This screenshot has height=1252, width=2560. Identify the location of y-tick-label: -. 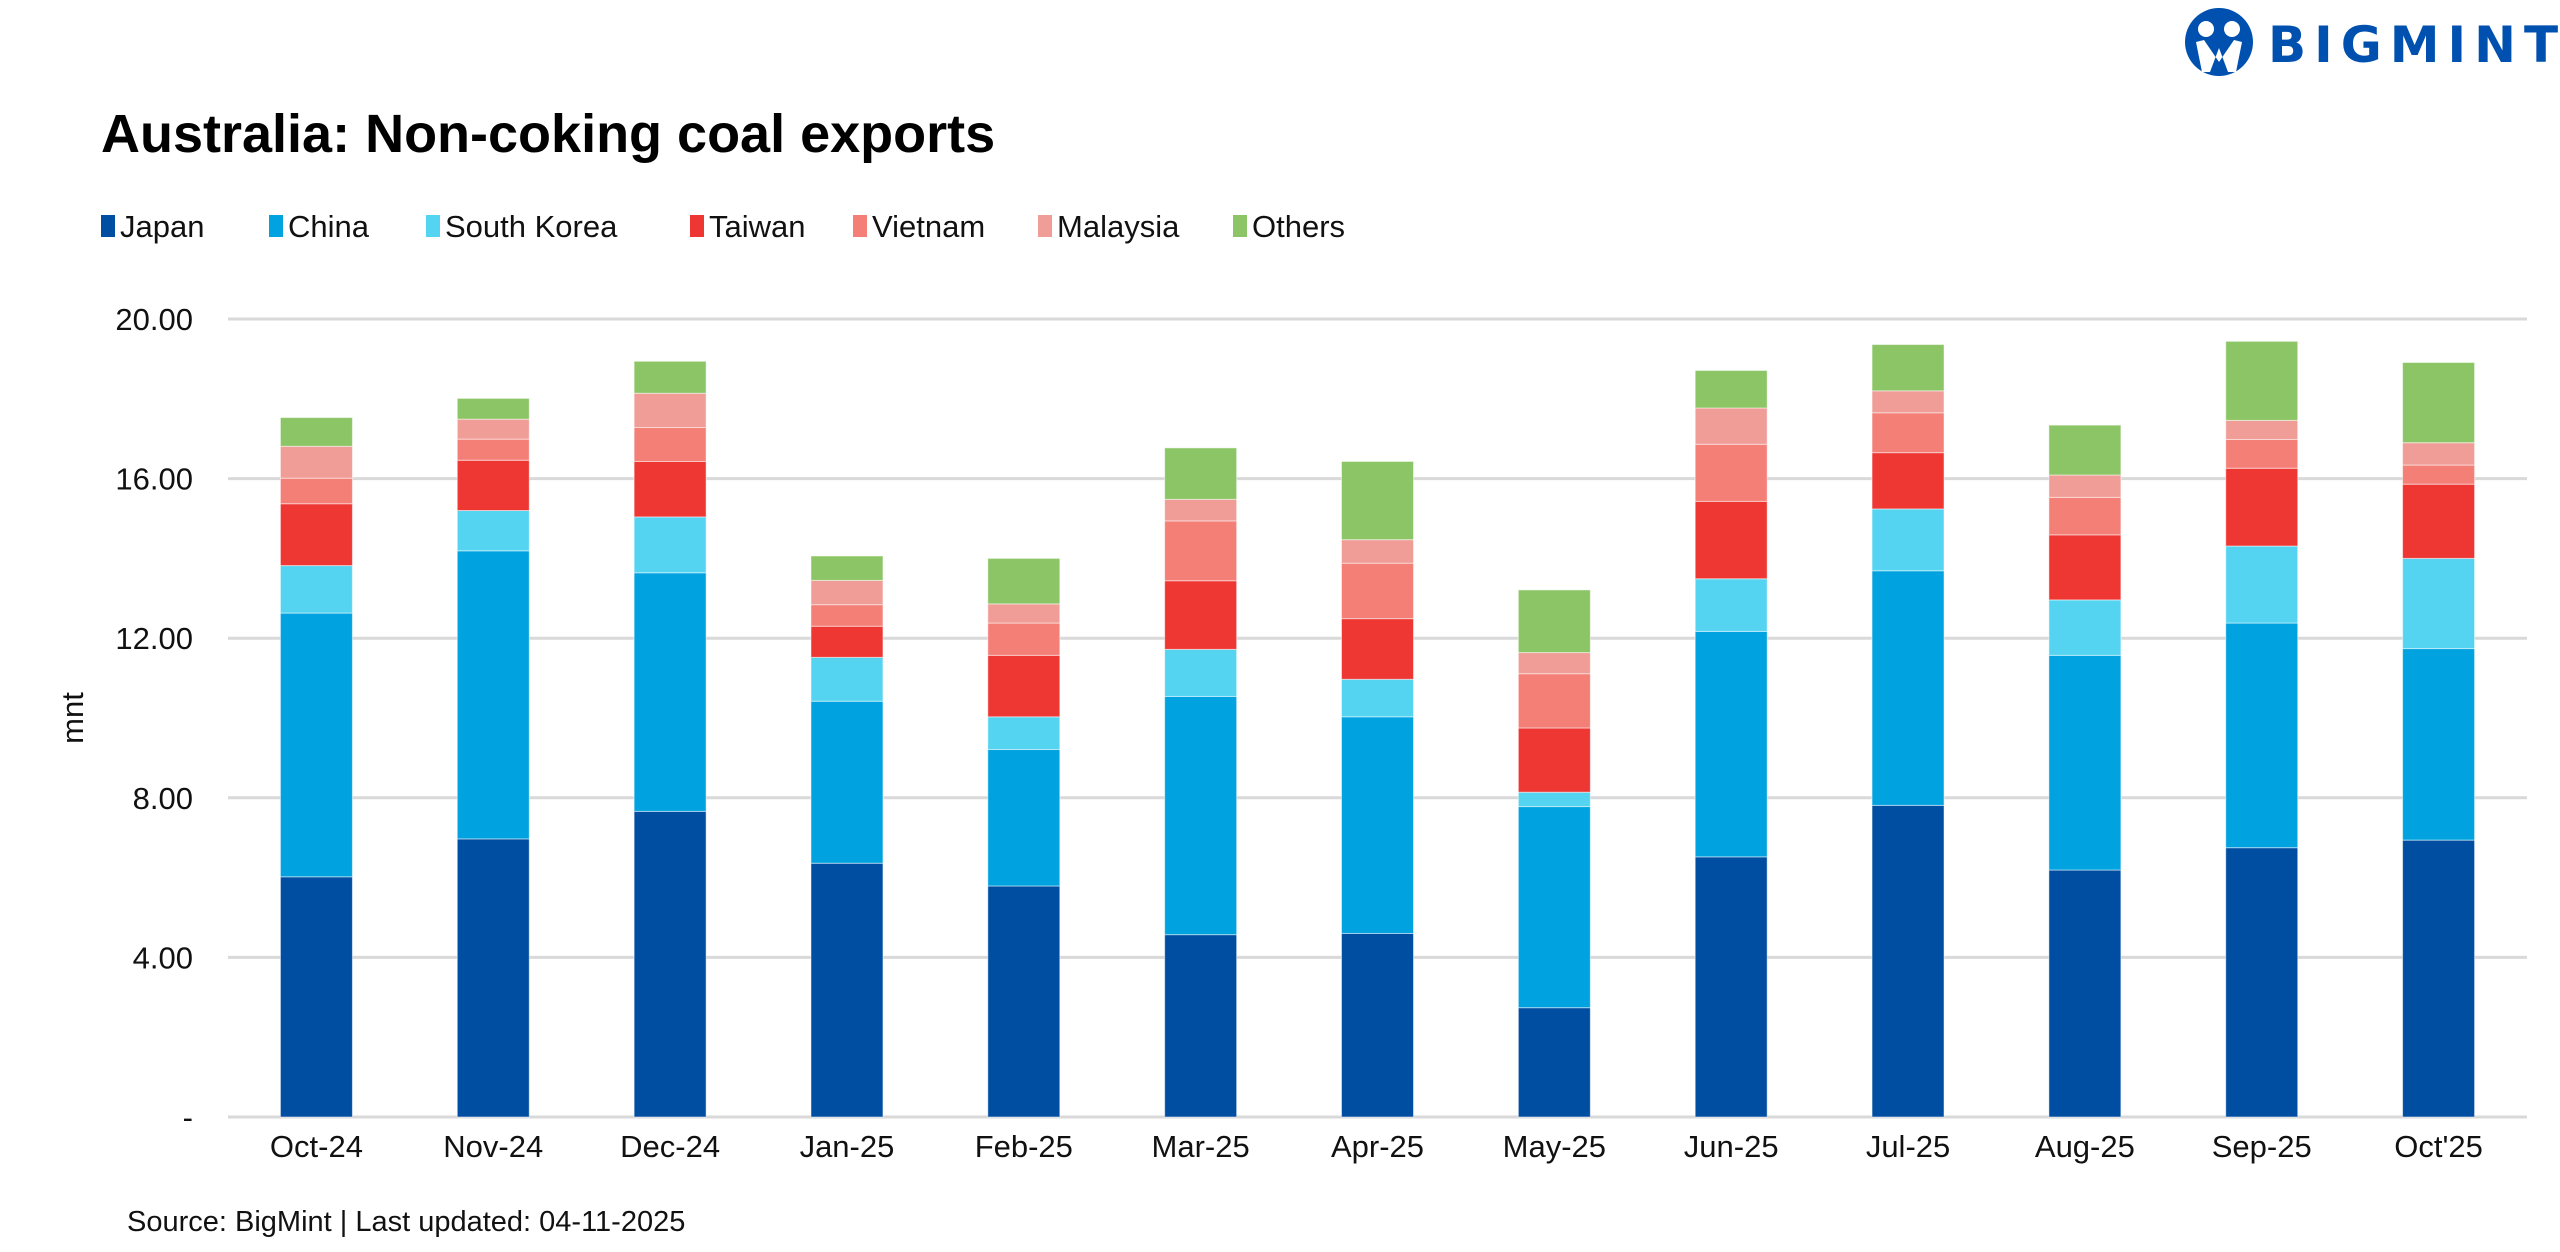
(188, 1117).